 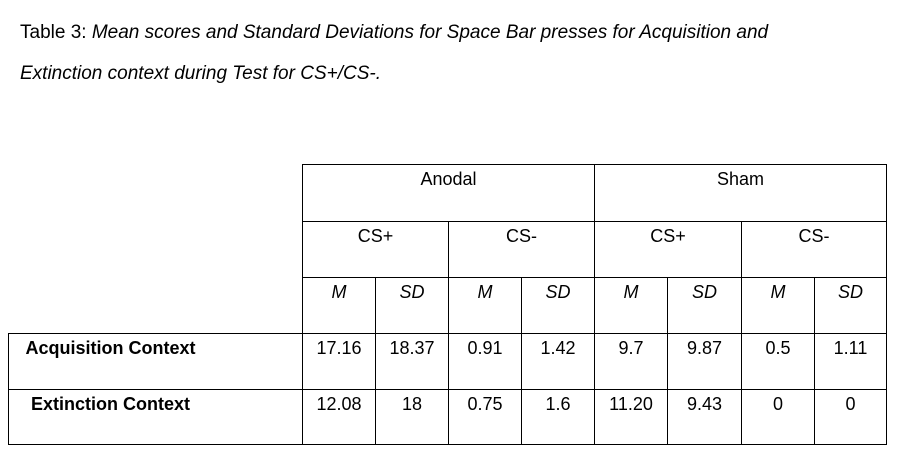 I want to click on stimulus-header-sham-csplus: CS+, so click(x=667, y=249).